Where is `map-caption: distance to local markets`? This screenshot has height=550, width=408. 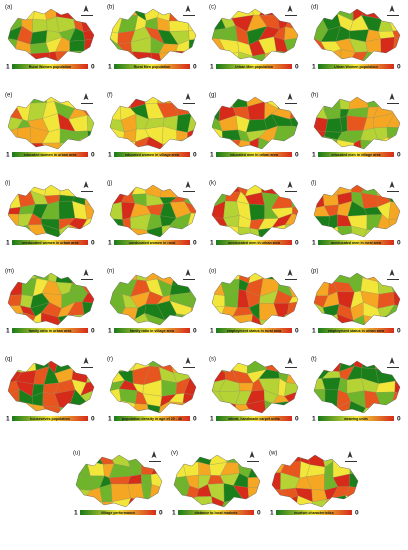 map-caption: distance to local markets is located at coordinates (216, 513).